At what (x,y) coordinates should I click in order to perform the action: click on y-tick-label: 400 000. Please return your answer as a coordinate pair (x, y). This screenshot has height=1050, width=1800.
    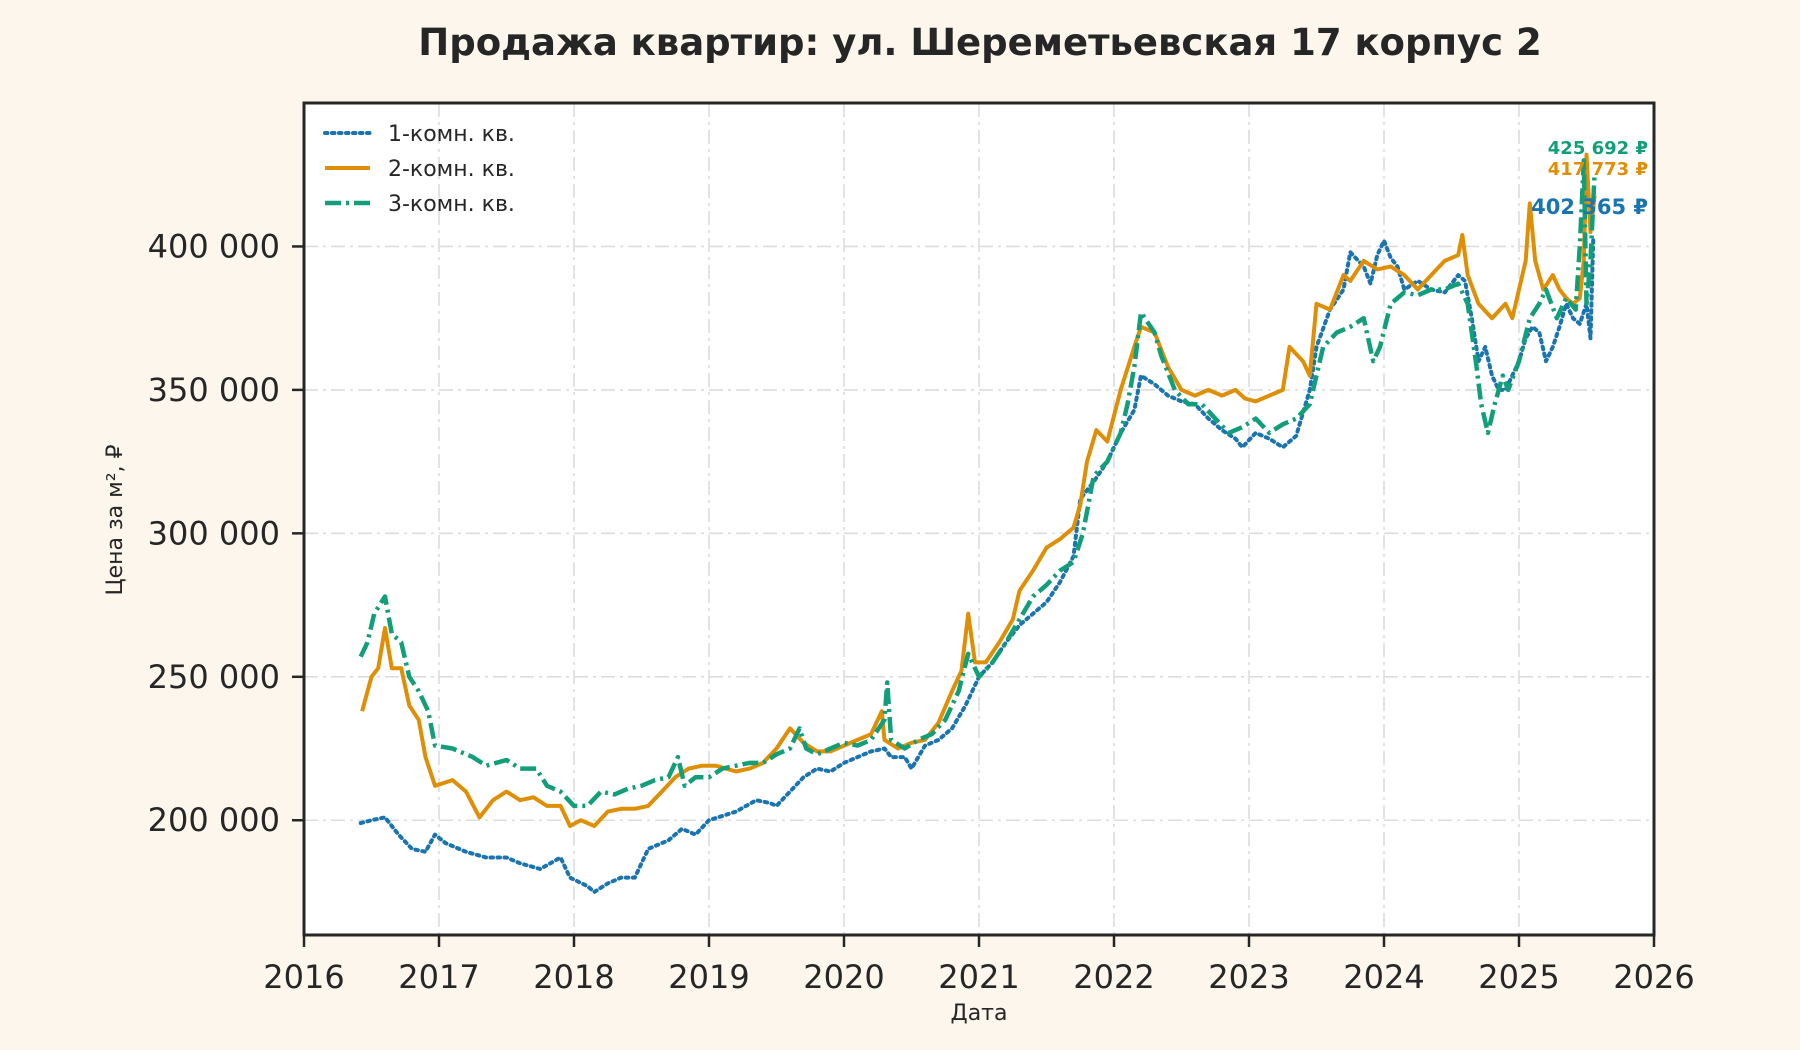
    Looking at the image, I should click on (214, 246).